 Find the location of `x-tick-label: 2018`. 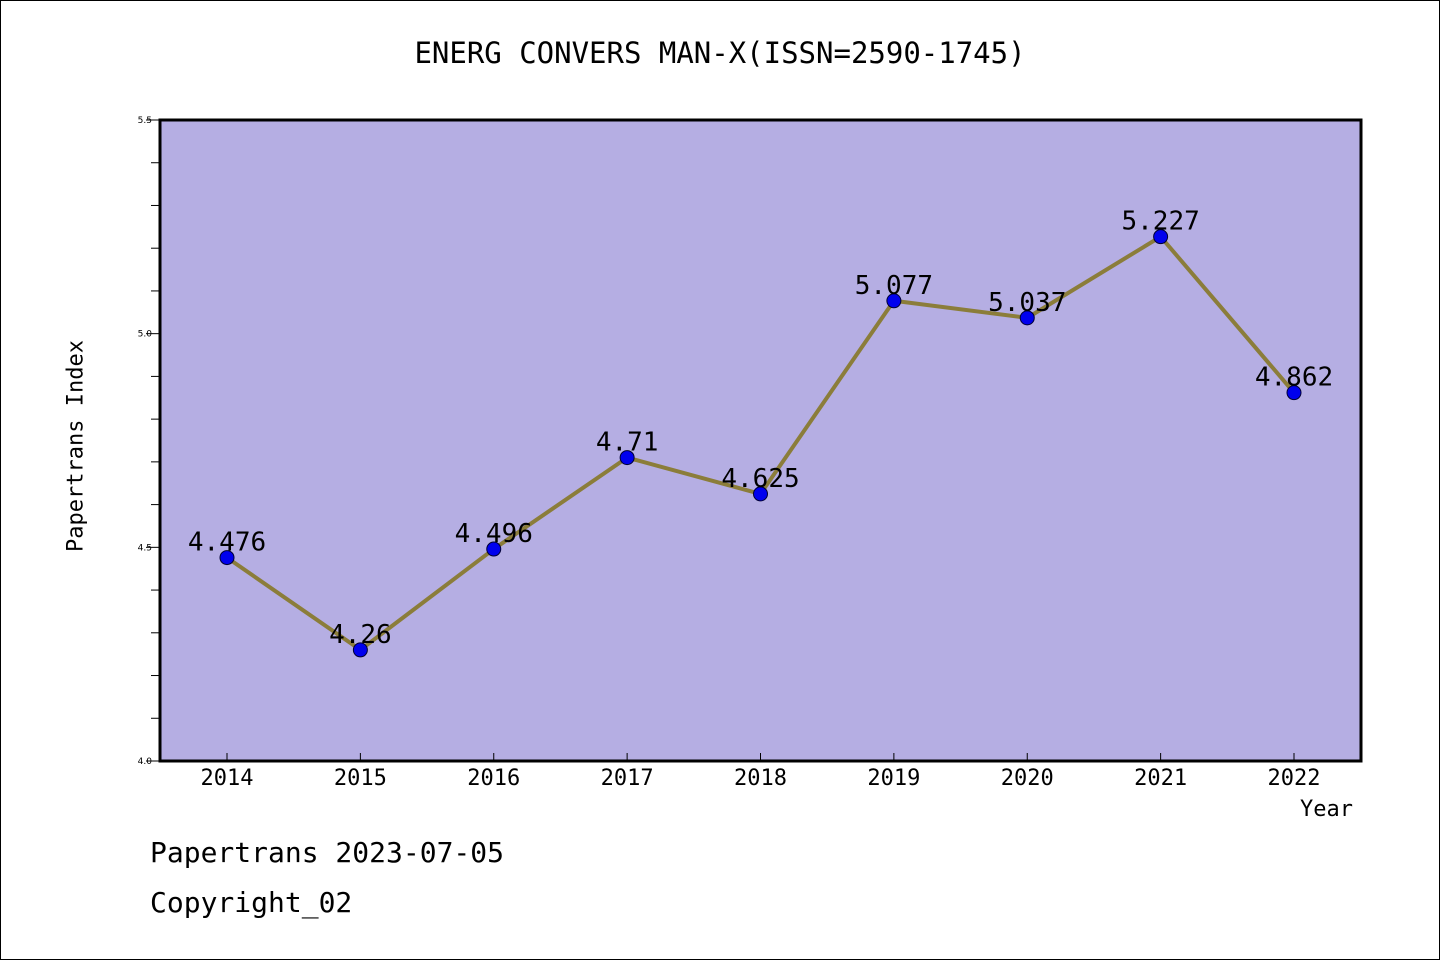

x-tick-label: 2018 is located at coordinates (760, 778).